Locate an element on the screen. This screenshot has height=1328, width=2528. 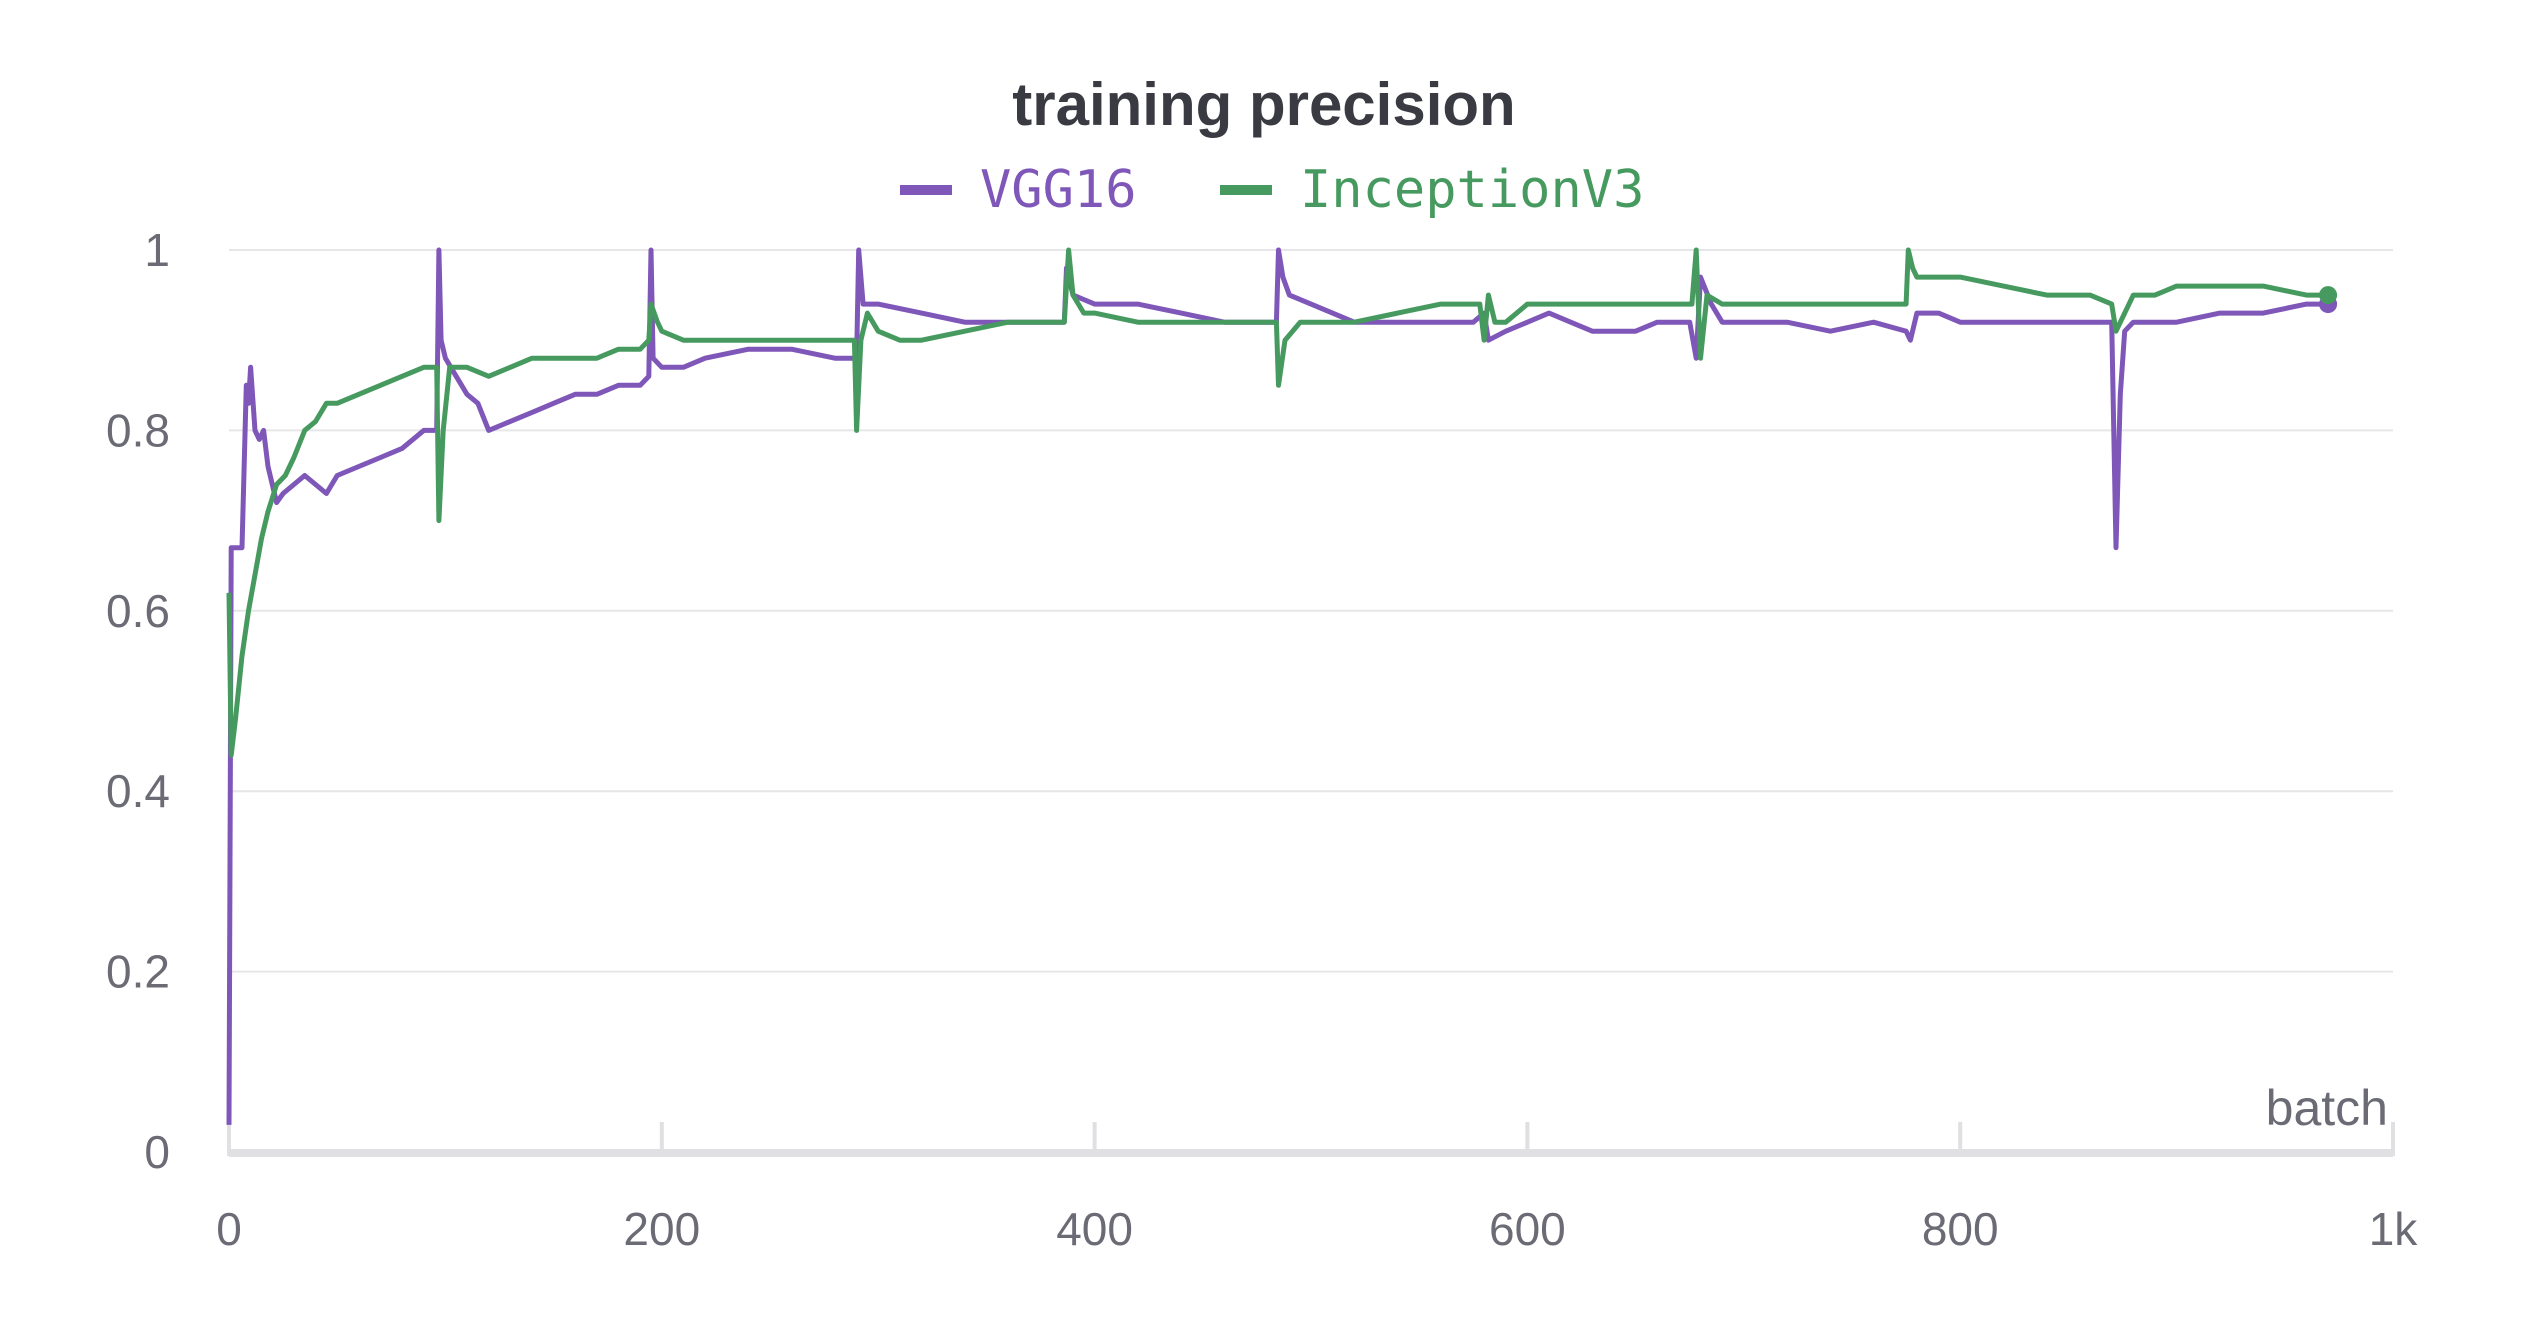
legend-label-inceptionv3: InceptionV3 is located at coordinates (1472, 190).